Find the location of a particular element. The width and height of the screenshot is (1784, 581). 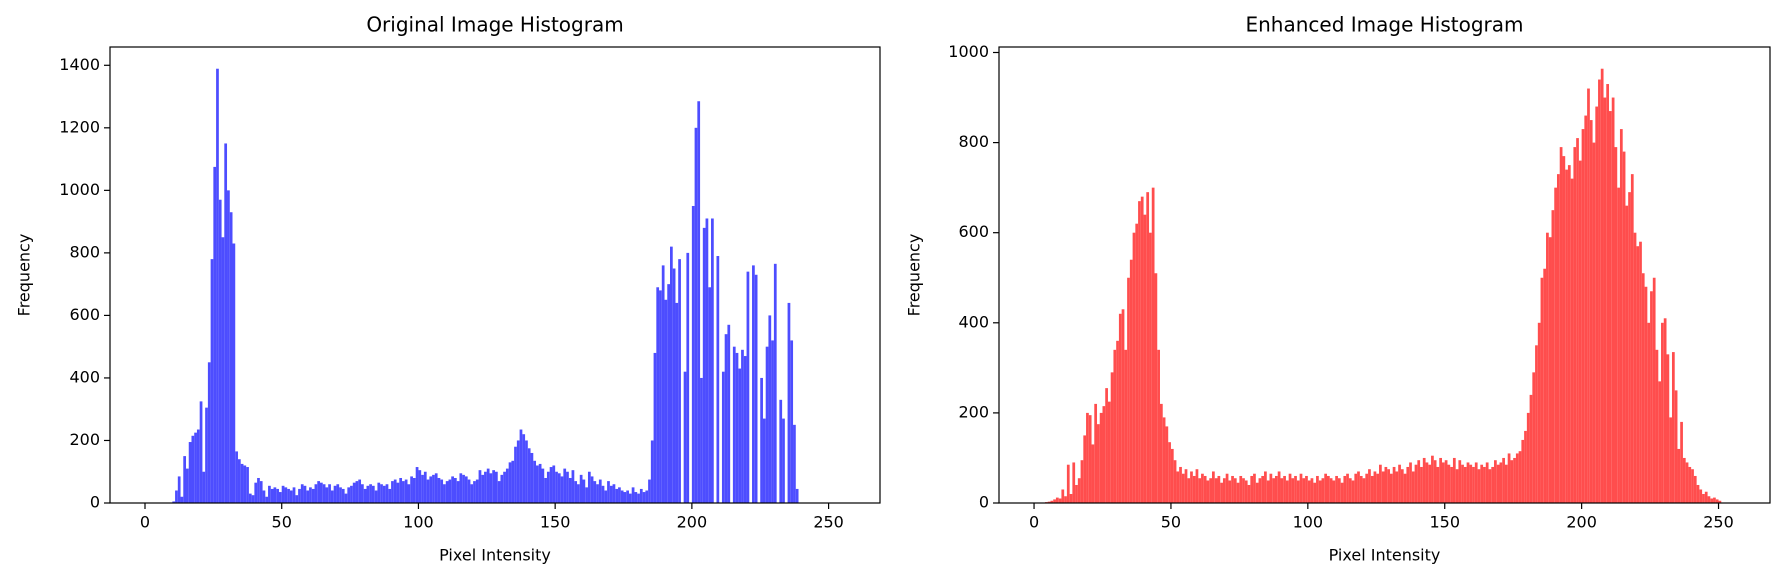

x-tick-label: 50 is located at coordinates (282, 522).